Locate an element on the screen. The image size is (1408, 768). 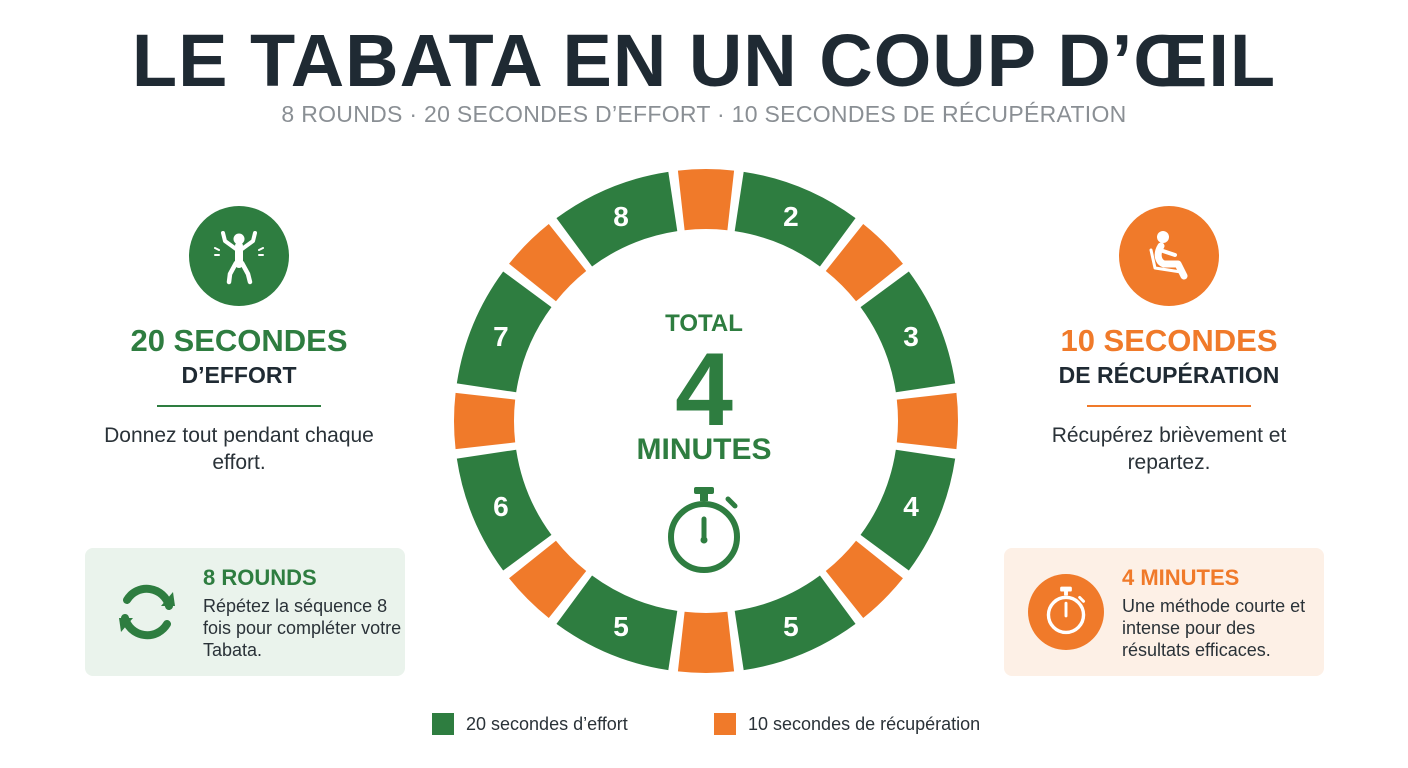
effort-divider is located at coordinates (239, 406).